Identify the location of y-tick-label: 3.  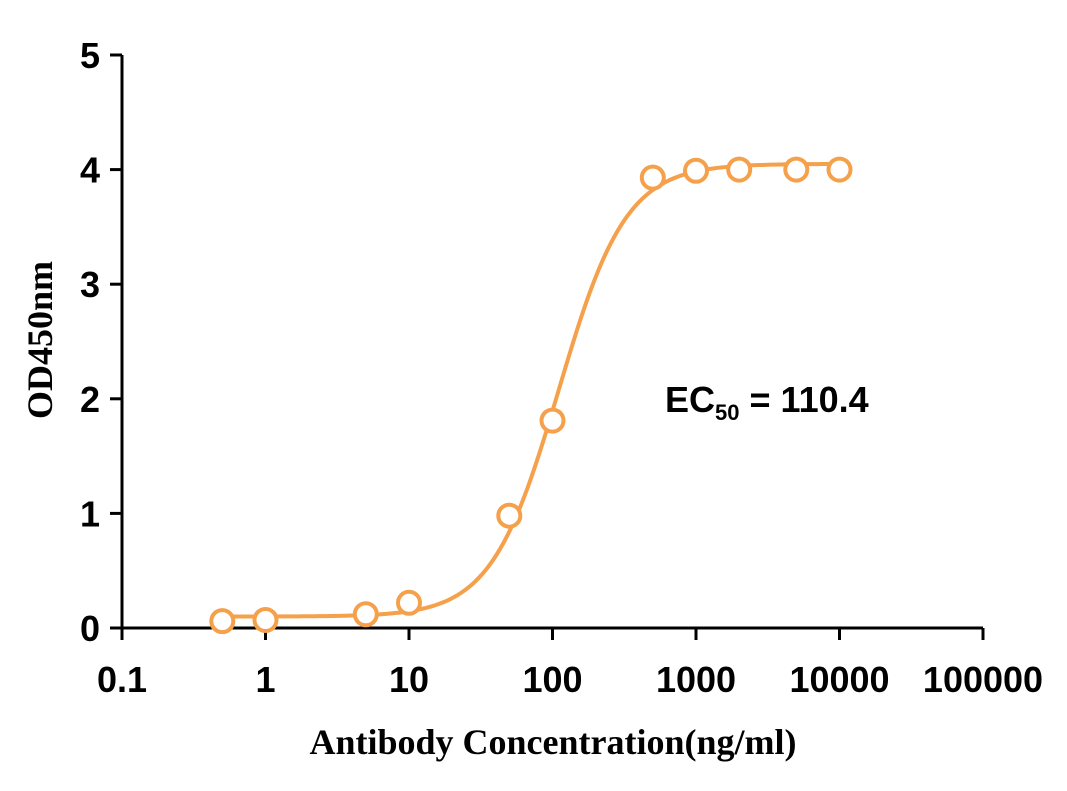
(90, 284).